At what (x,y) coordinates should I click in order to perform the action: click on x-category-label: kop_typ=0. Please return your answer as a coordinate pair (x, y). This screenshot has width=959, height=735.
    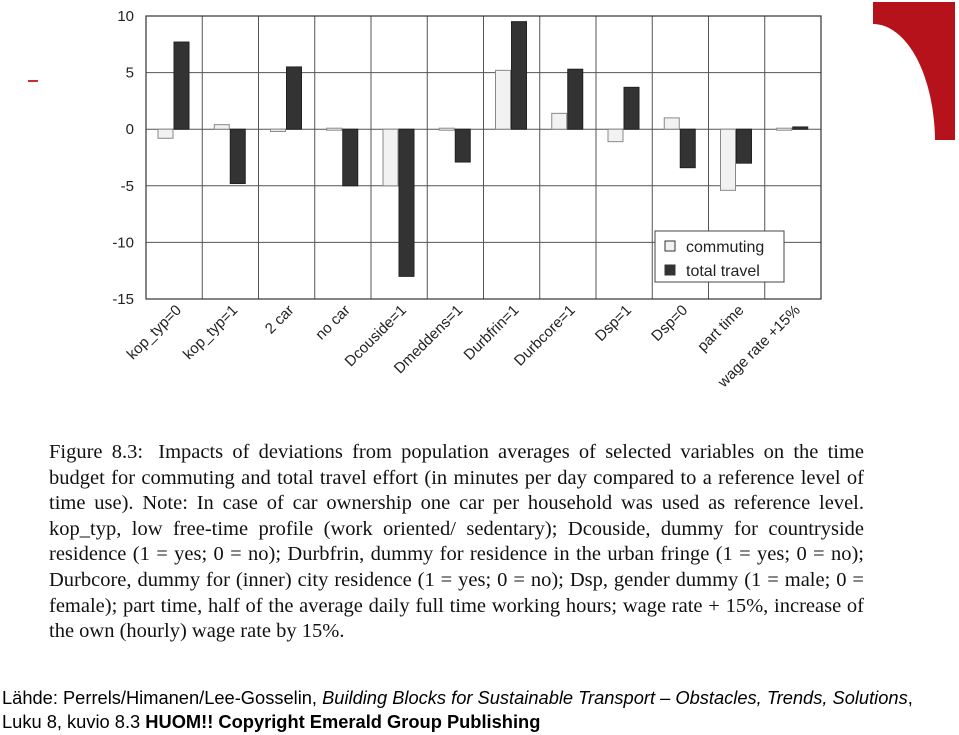
    Looking at the image, I should click on (154, 332).